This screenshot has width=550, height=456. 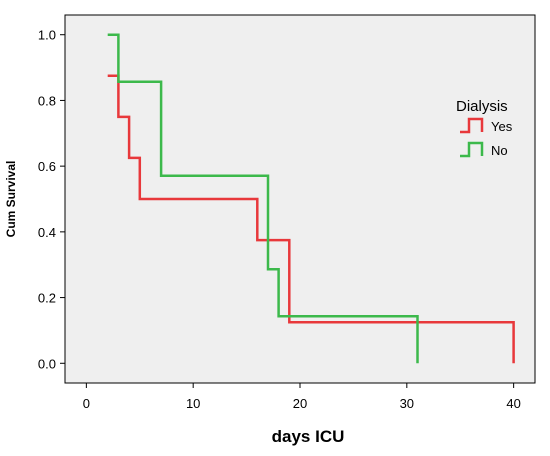 What do you see at coordinates (47, 35) in the screenshot?
I see `y-tick-label: 1.0` at bounding box center [47, 35].